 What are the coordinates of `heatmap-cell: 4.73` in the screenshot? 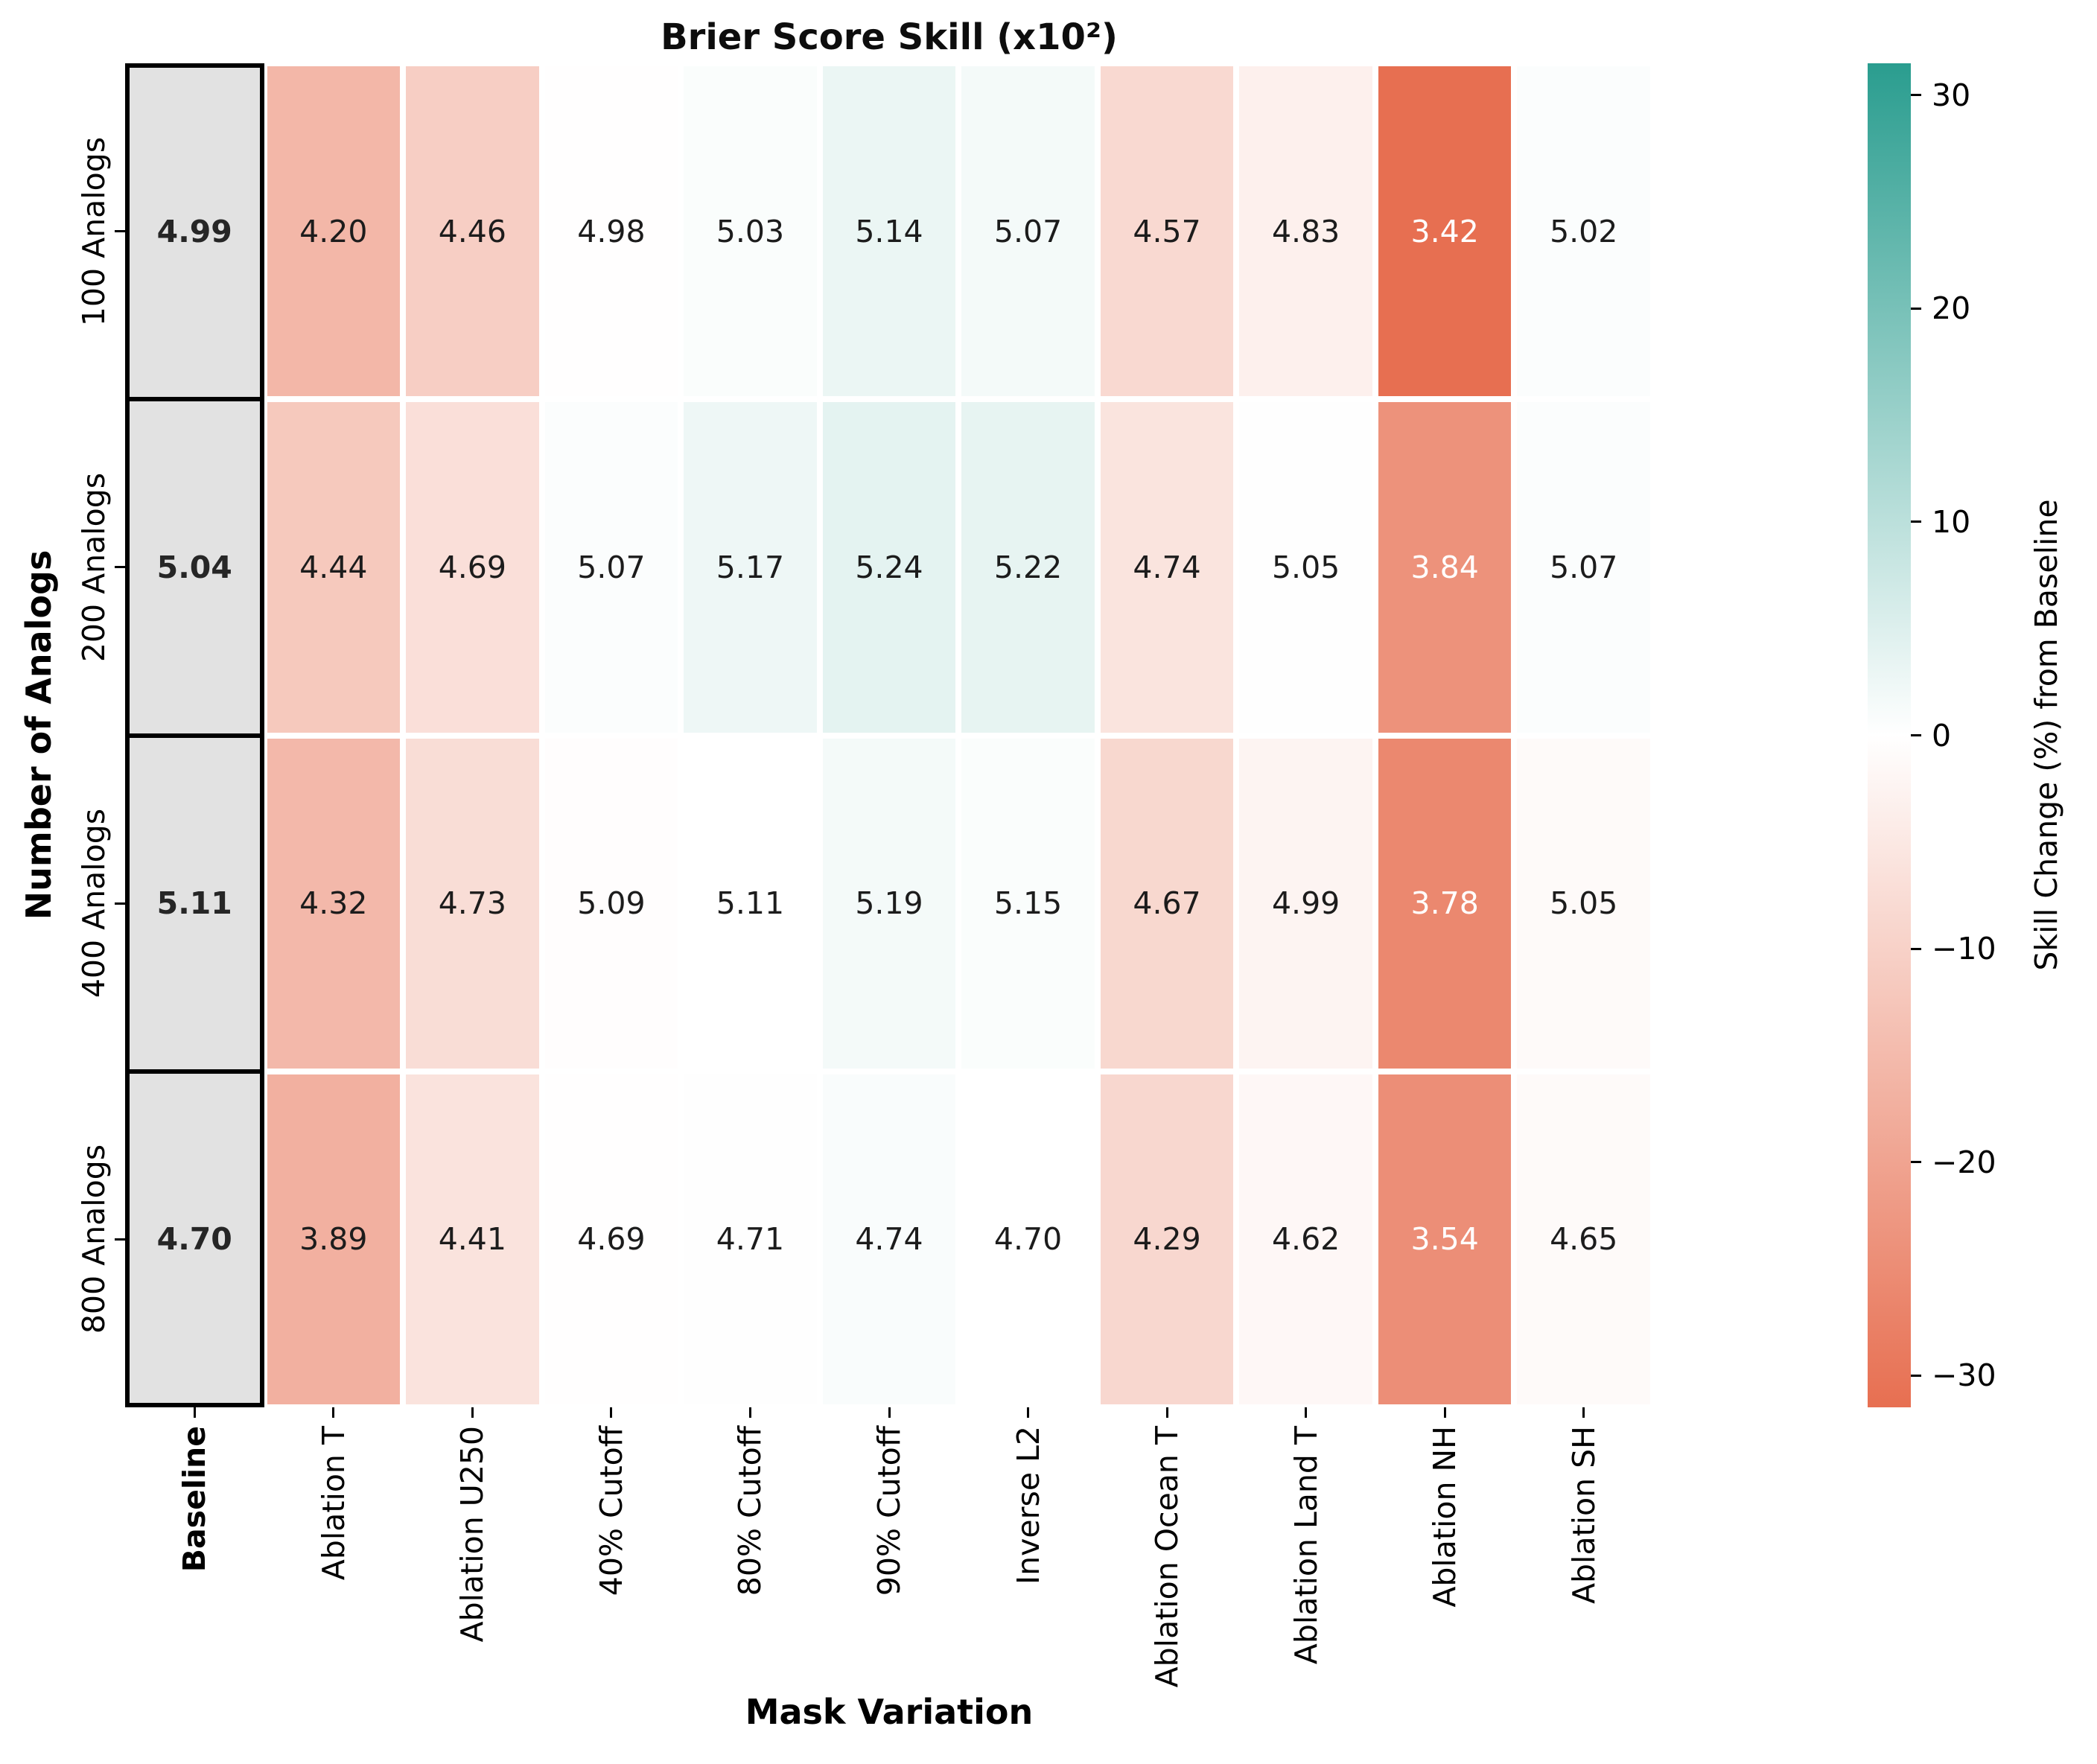 It's located at (472, 903).